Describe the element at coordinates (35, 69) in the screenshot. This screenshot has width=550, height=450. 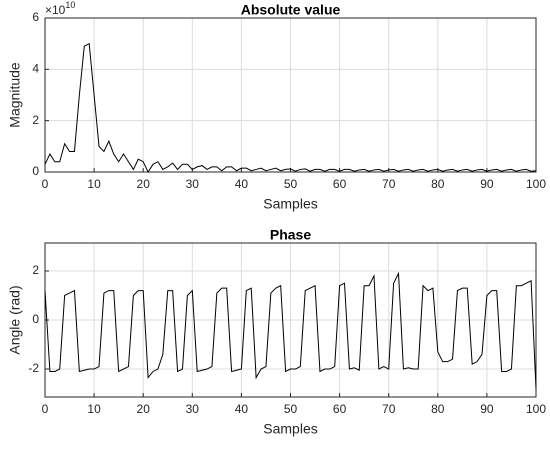
I see `y-tick-label: 4` at that location.